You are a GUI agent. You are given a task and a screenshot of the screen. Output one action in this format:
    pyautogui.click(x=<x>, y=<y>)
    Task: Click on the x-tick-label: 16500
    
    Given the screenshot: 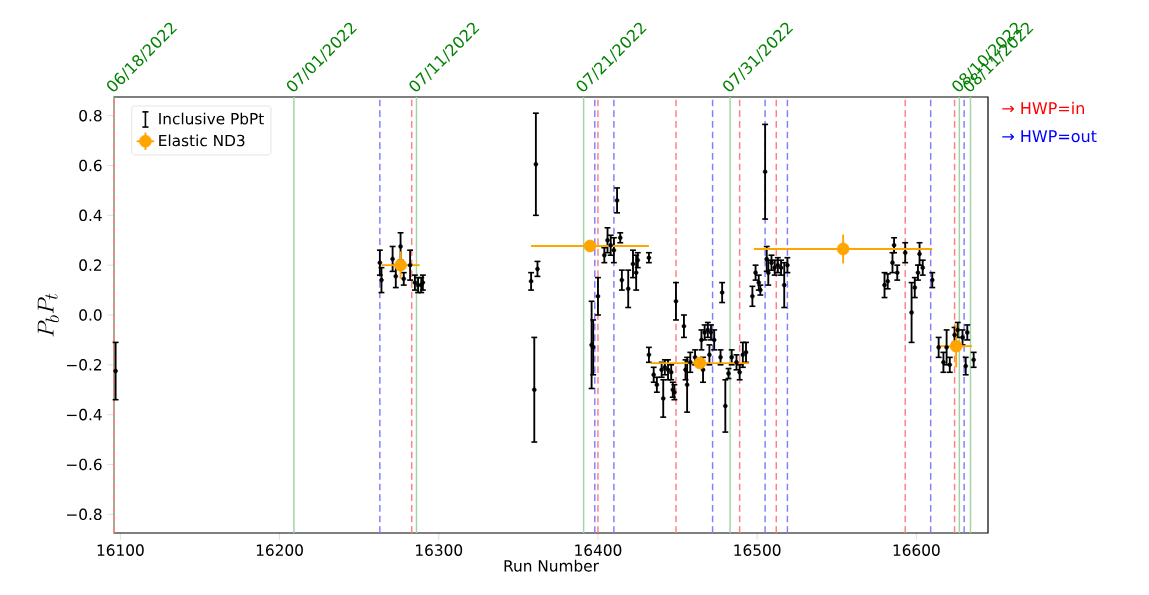 What is the action you would take?
    pyautogui.click(x=757, y=550)
    